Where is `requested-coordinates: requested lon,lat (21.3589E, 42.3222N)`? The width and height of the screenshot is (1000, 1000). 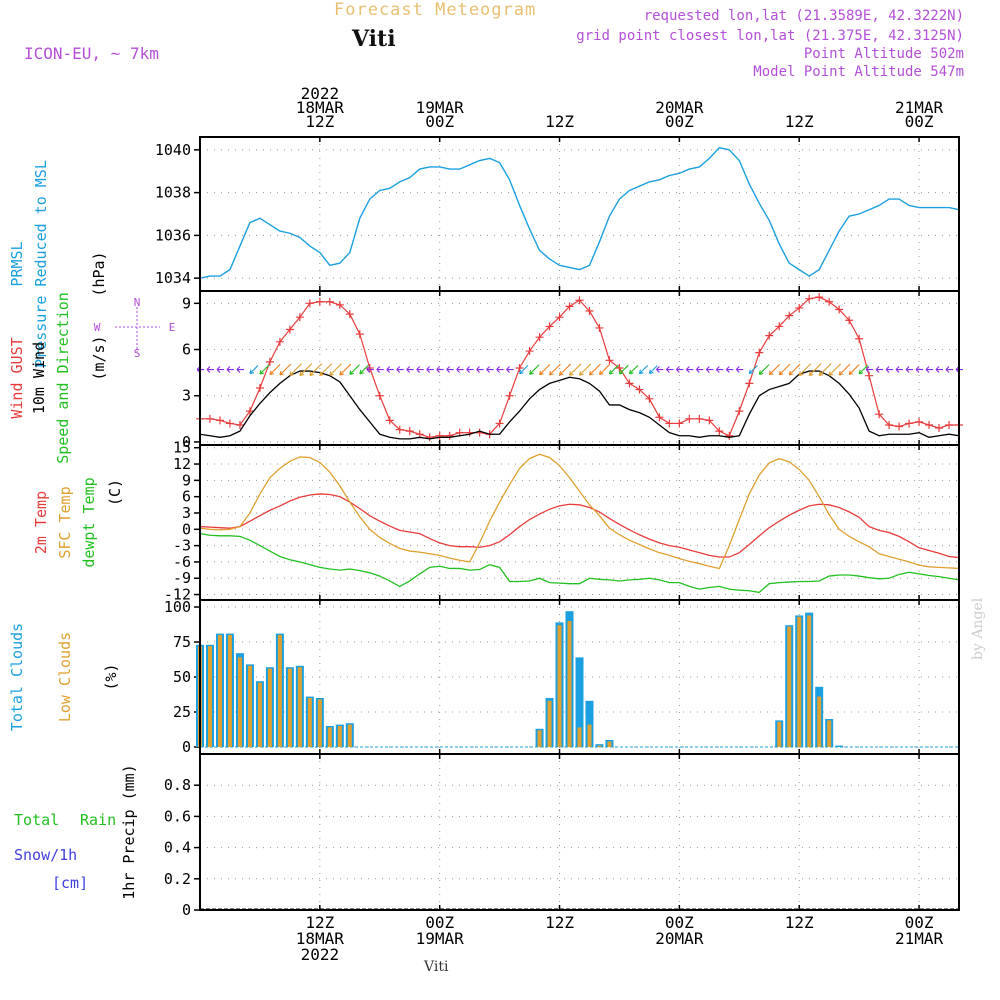
requested-coordinates: requested lon,lat (21.3589E, 42.3222N) is located at coordinates (803, 16).